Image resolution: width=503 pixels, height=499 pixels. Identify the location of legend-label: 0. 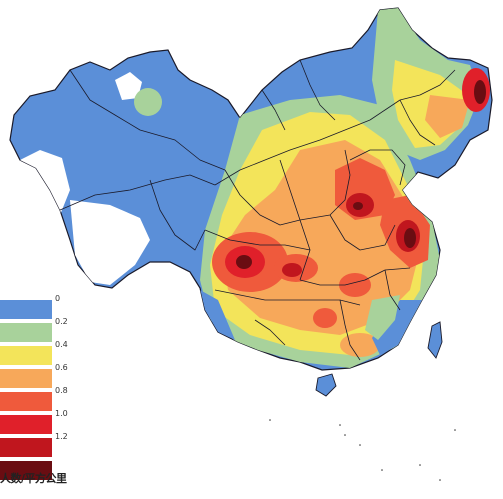
(58, 298).